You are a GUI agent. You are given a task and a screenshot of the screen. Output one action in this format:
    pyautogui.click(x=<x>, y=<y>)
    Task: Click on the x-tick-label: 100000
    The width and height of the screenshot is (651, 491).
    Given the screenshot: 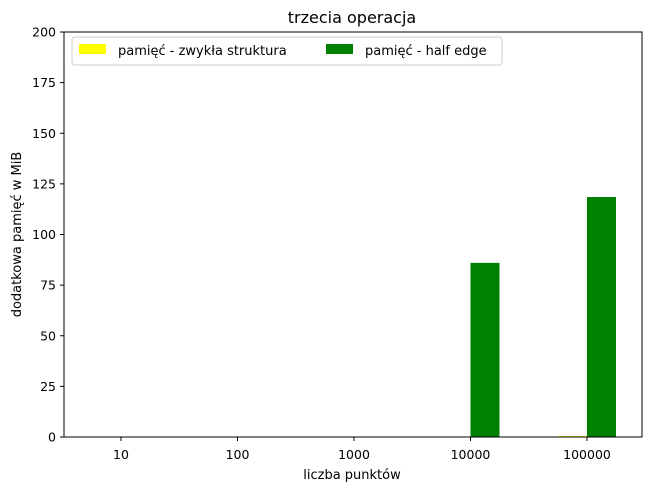 What is the action you would take?
    pyautogui.click(x=587, y=454)
    